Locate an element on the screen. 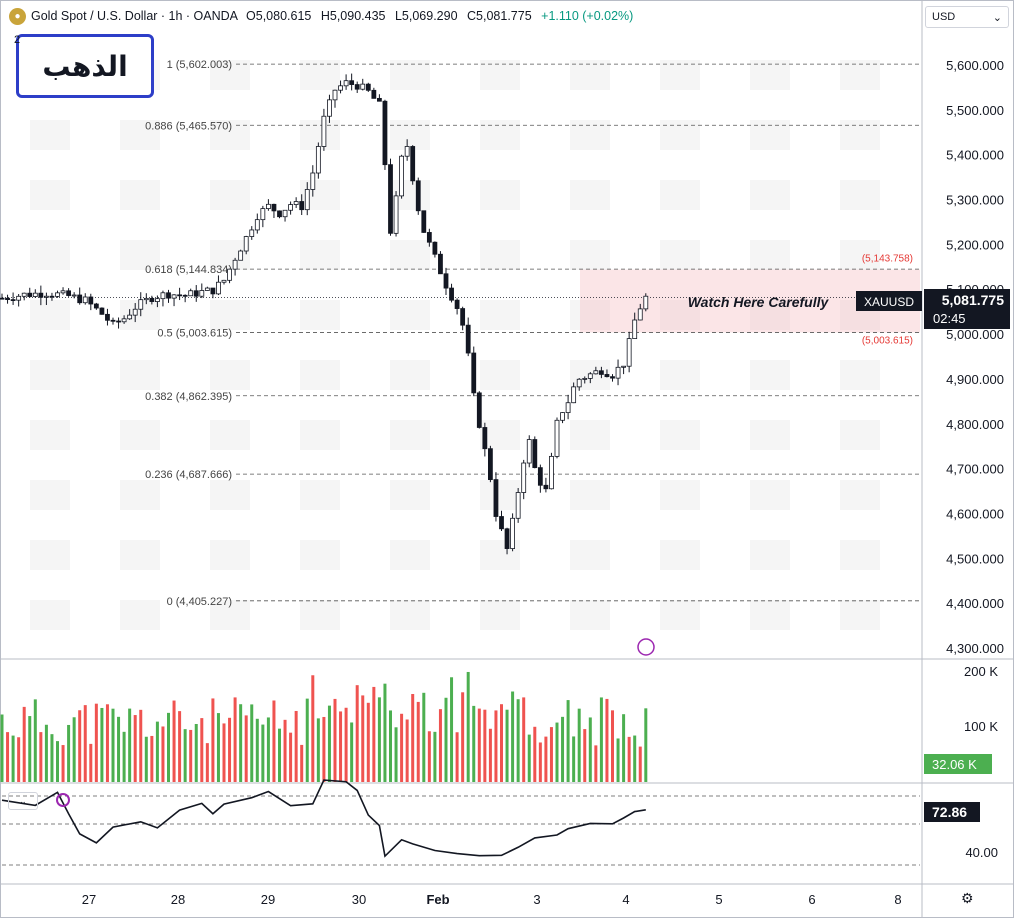 This screenshot has height=918, width=1014. time-axis-label: Feb is located at coordinates (437, 899).